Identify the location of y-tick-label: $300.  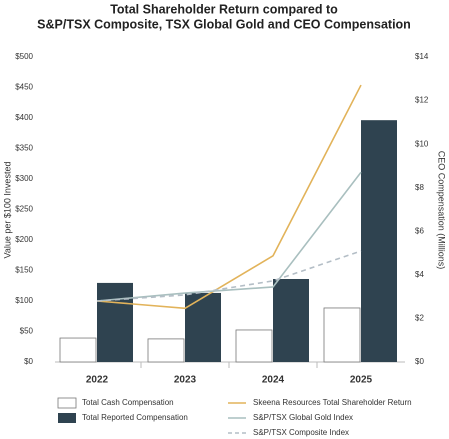
(24, 178).